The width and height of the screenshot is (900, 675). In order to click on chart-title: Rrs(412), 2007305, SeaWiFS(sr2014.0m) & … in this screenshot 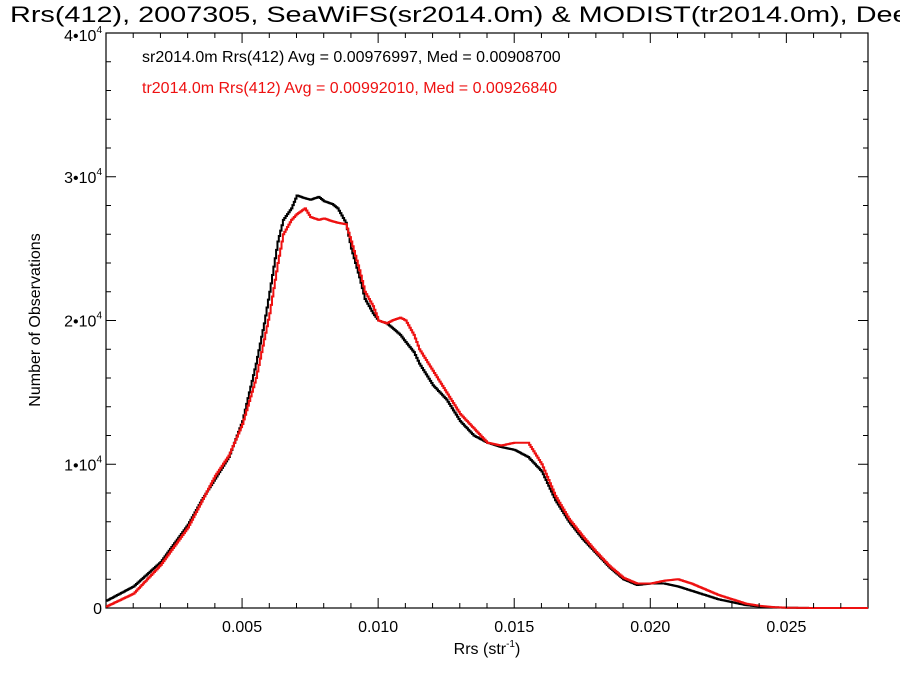, I will do `click(455, 14)`.